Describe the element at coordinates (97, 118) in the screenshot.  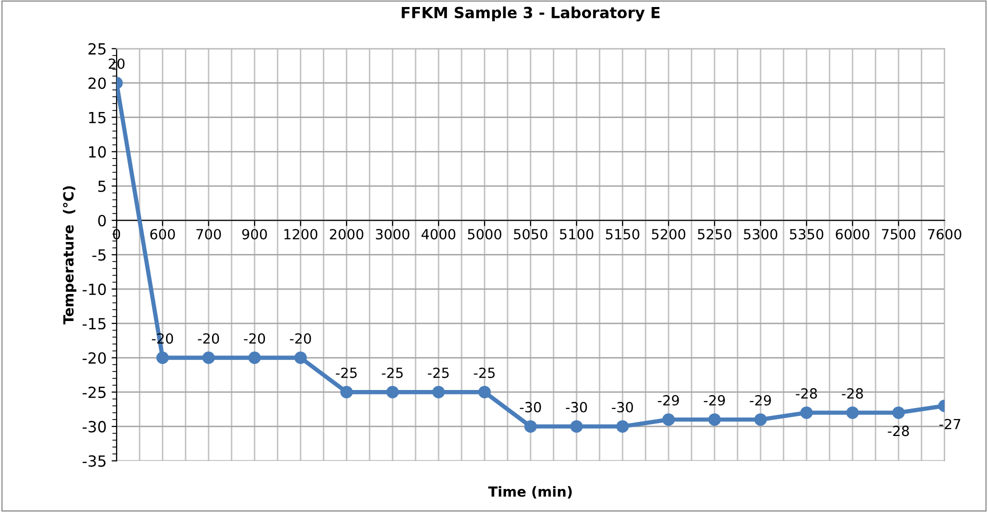
I see `y-tick-label: 15` at that location.